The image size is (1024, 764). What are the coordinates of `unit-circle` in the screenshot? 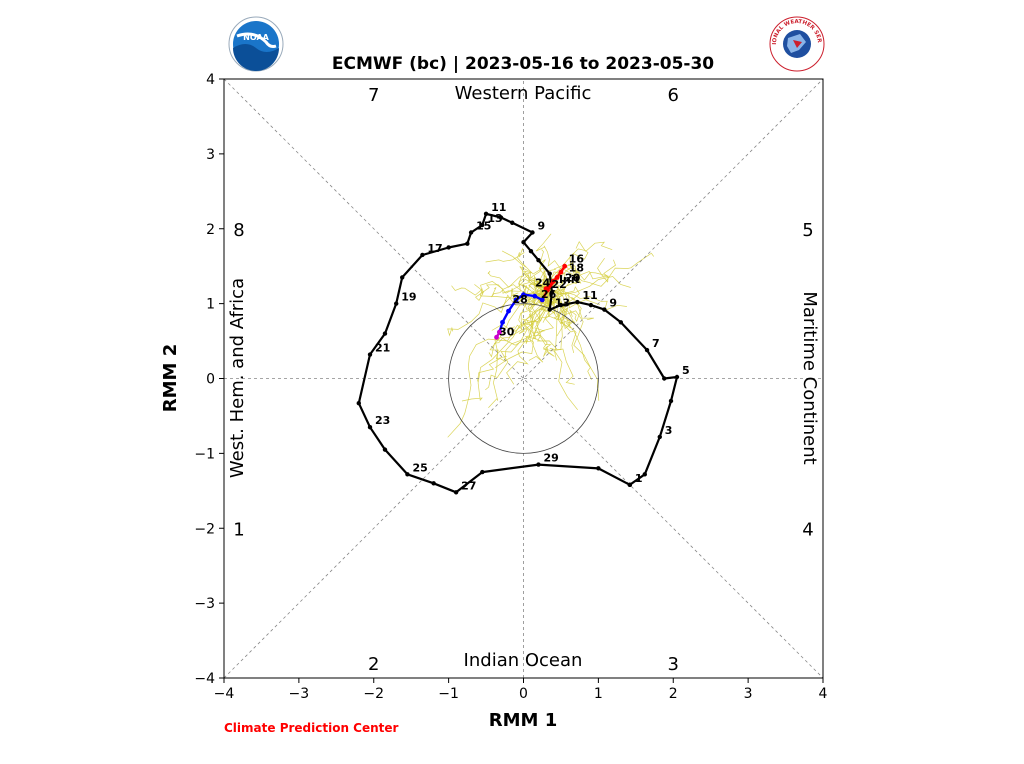 It's located at (523, 378).